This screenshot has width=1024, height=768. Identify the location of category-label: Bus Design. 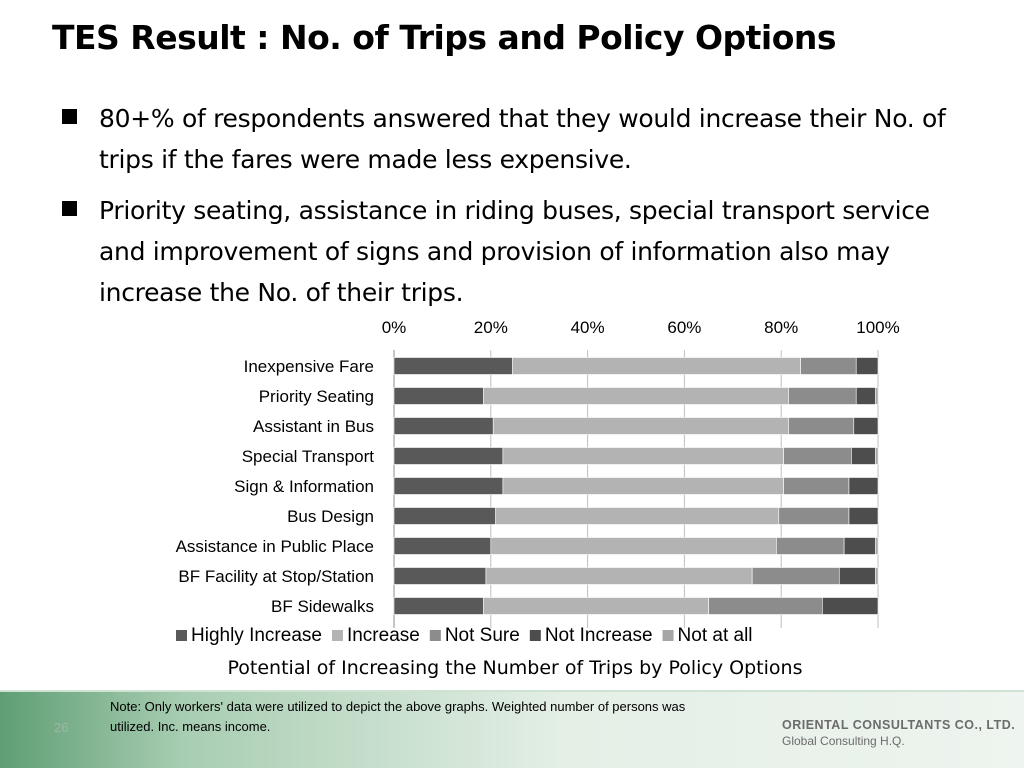
(330, 516).